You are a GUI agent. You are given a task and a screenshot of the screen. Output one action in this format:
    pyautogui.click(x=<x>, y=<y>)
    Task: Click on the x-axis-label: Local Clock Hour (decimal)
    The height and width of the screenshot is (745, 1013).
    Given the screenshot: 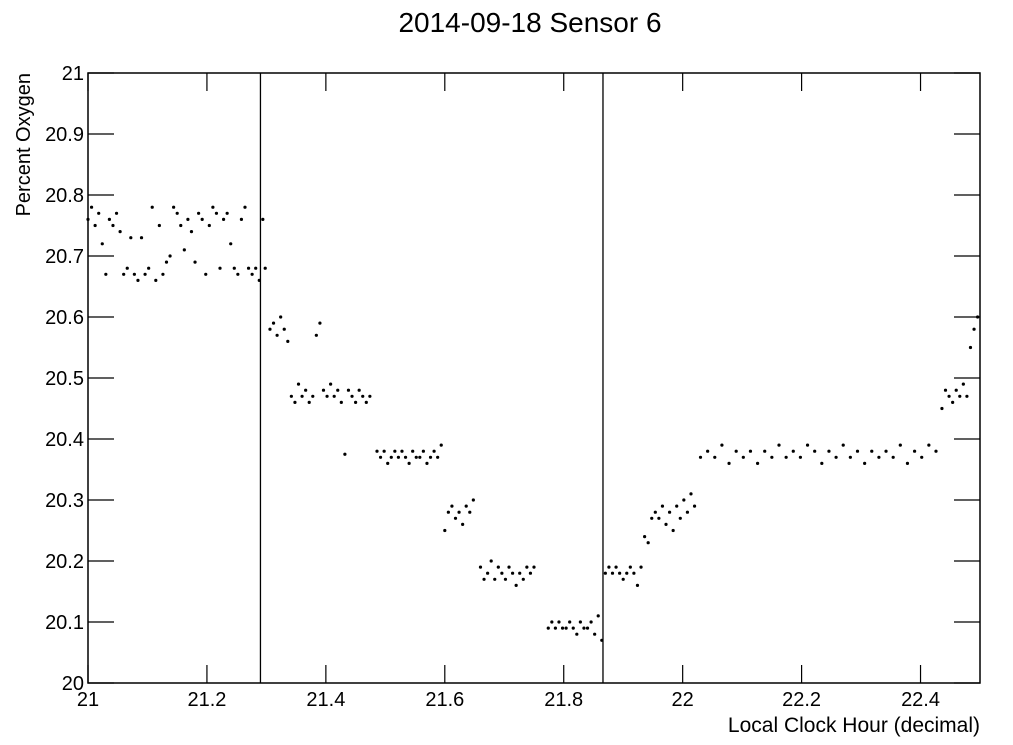 What is the action you would take?
    pyautogui.click(x=854, y=725)
    